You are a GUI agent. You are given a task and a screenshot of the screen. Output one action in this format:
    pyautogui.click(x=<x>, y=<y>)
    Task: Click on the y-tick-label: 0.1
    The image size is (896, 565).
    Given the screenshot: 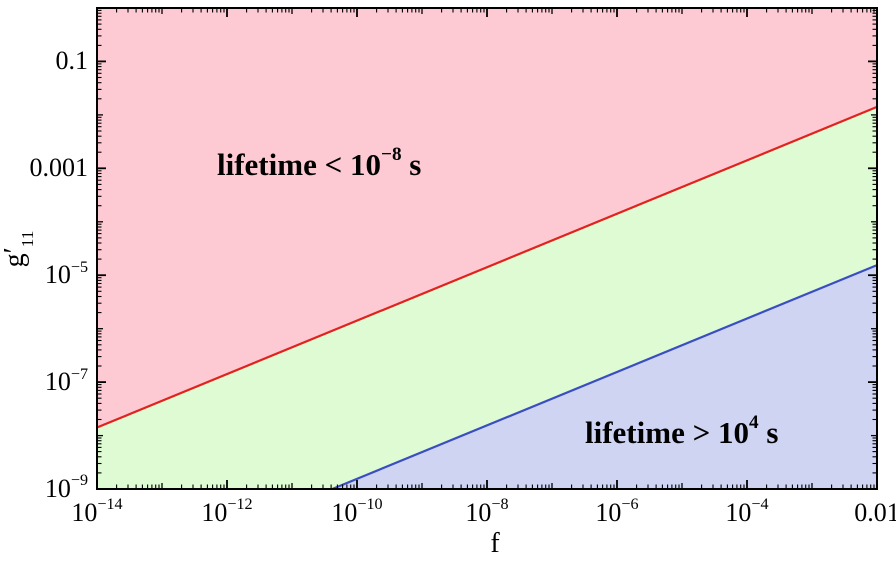 What is the action you would take?
    pyautogui.click(x=72, y=61)
    